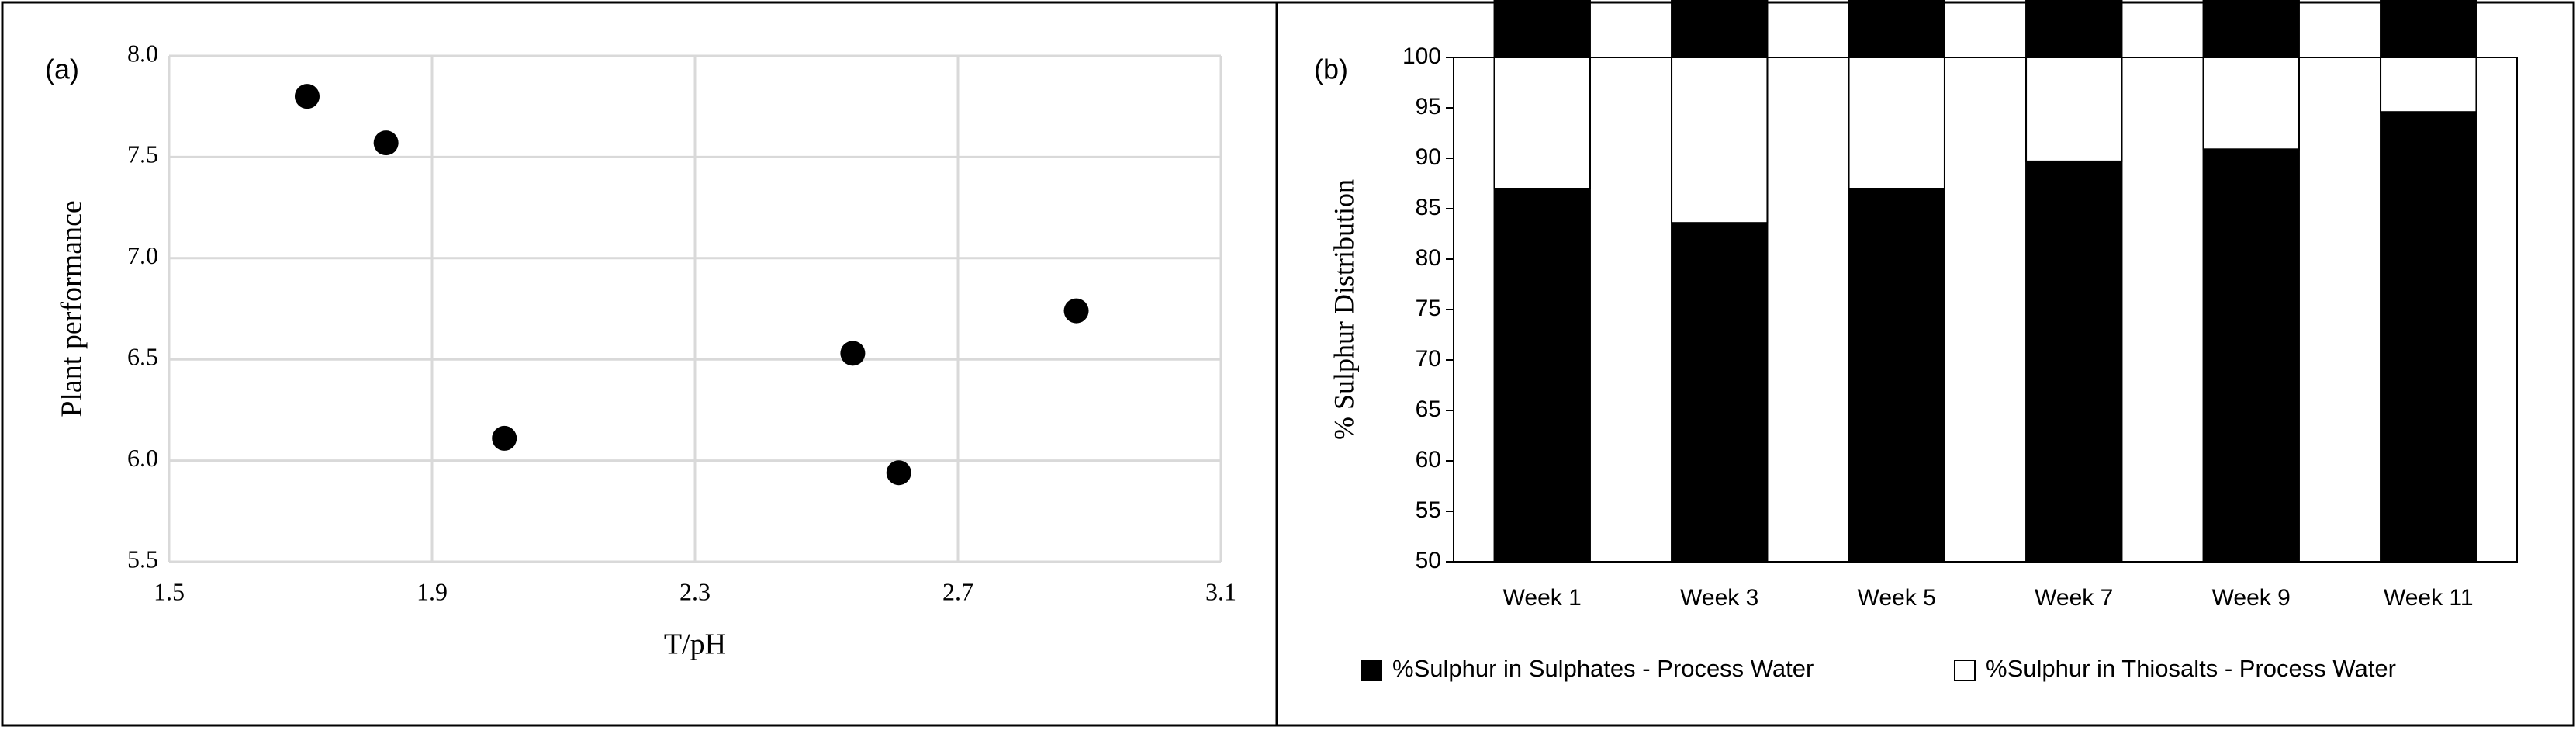  I want to click on x-tick-label: 1.5, so click(169, 591).